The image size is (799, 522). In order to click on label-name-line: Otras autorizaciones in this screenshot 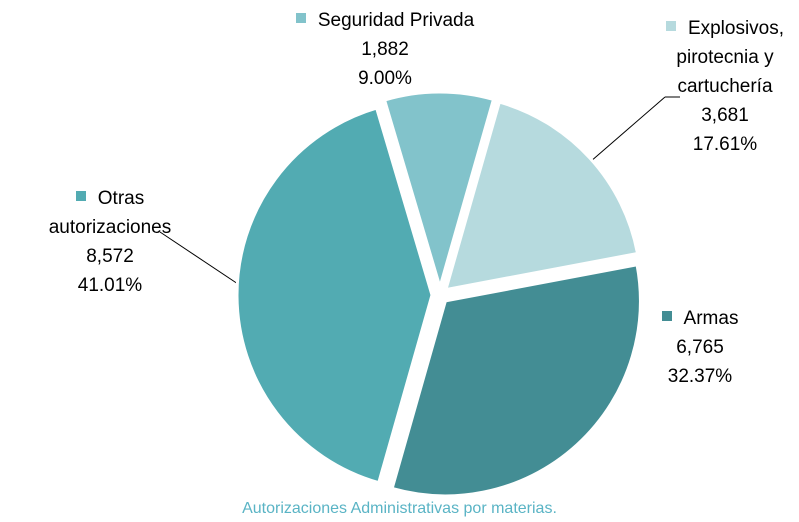, I will do `click(110, 213)`.